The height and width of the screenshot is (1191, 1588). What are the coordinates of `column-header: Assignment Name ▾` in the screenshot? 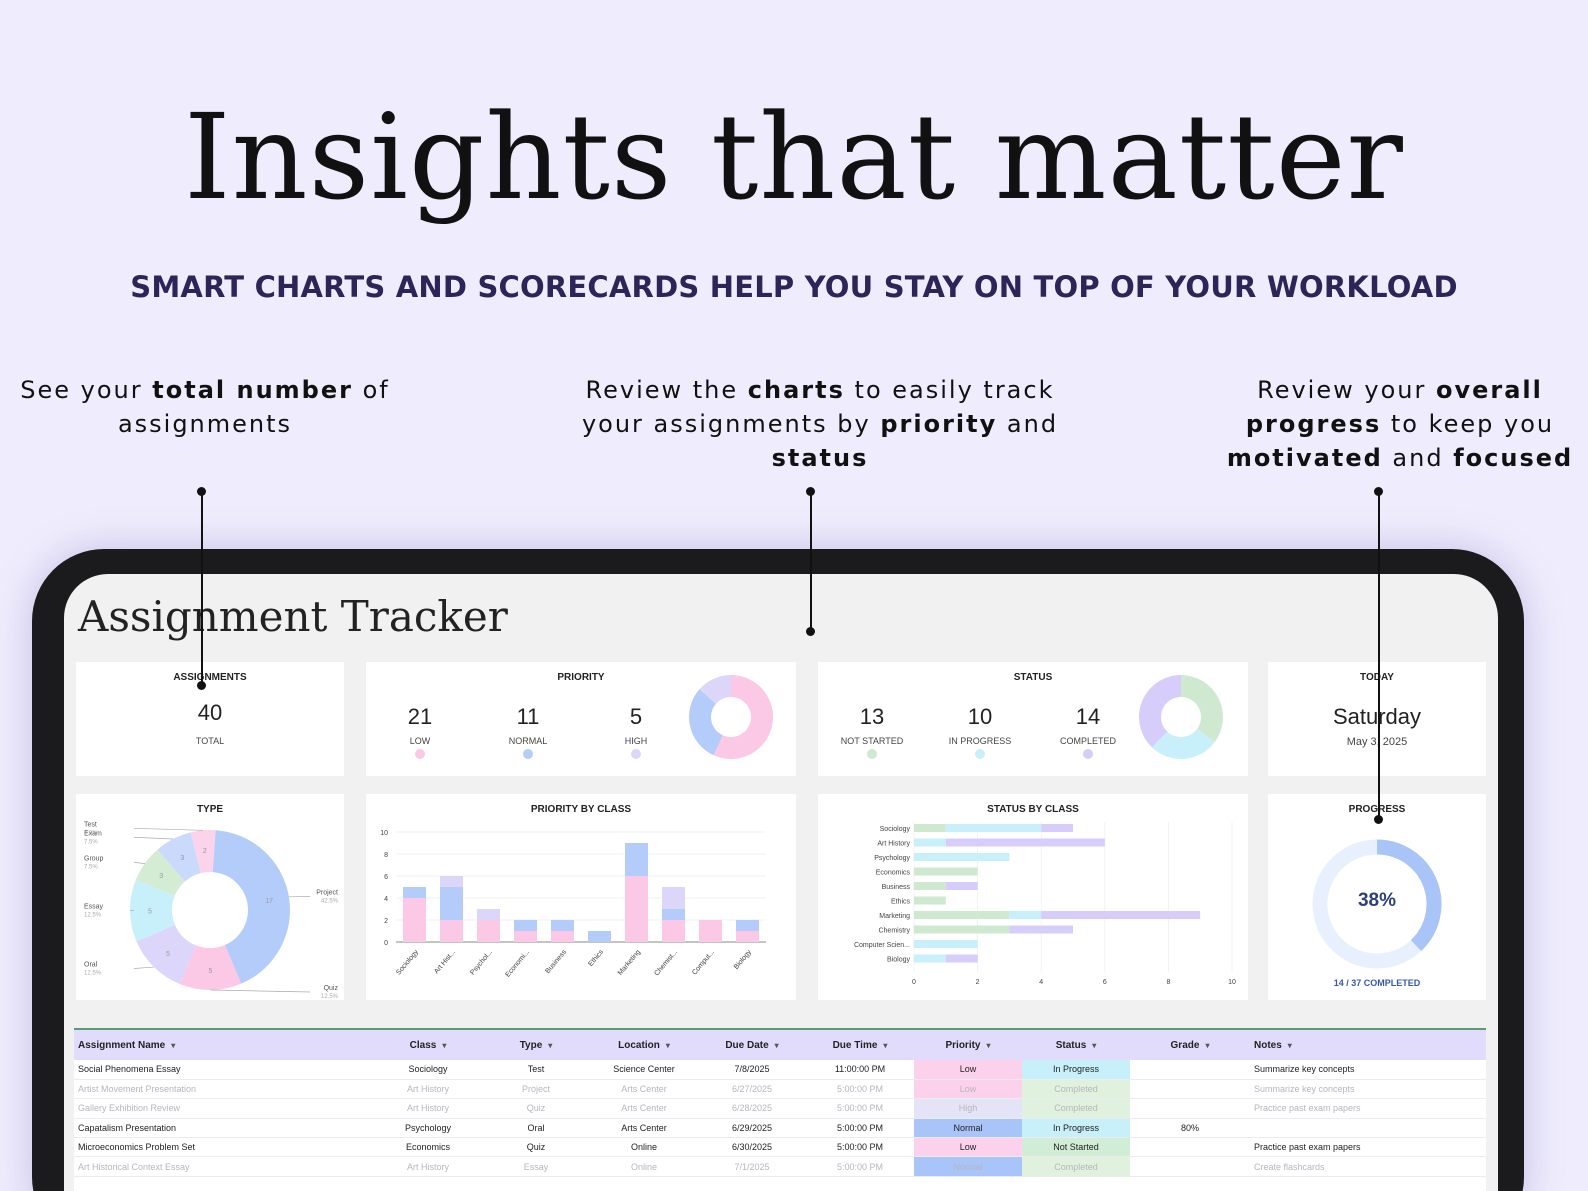 It's located at (224, 1045).